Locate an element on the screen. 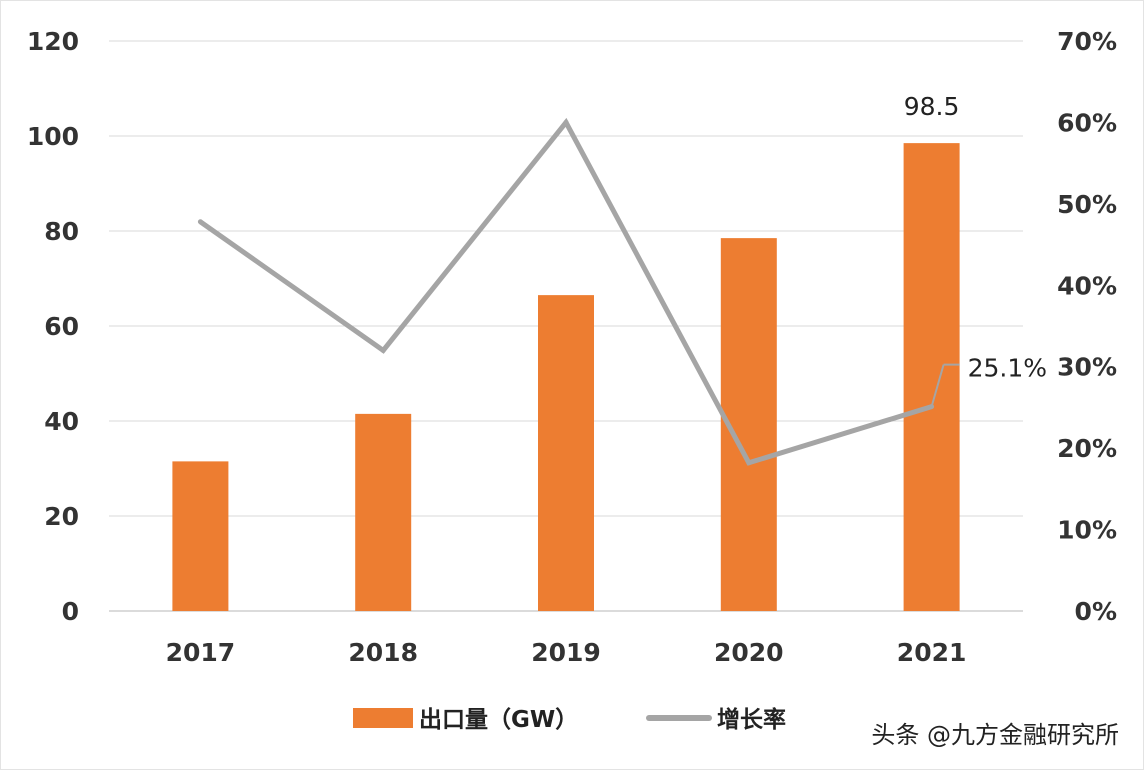 The height and width of the screenshot is (776, 1144). x-axis-tick-label: 2019 is located at coordinates (566, 652).